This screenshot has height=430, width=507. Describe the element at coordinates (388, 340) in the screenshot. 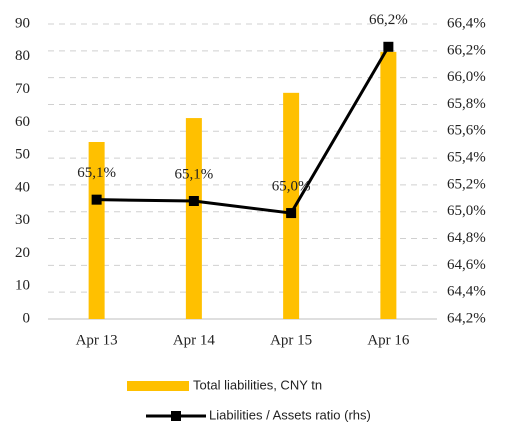

I see `x-tick-label: Apr 16` at that location.